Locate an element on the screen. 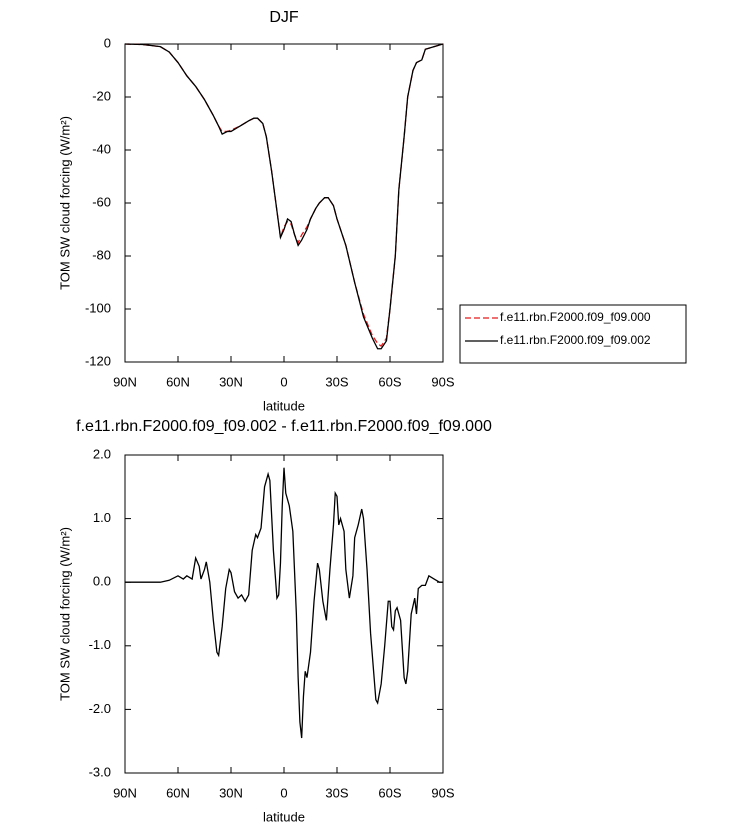  legend-label: f.e11.rbn.F2000.f09_f09.000 is located at coordinates (575, 317).